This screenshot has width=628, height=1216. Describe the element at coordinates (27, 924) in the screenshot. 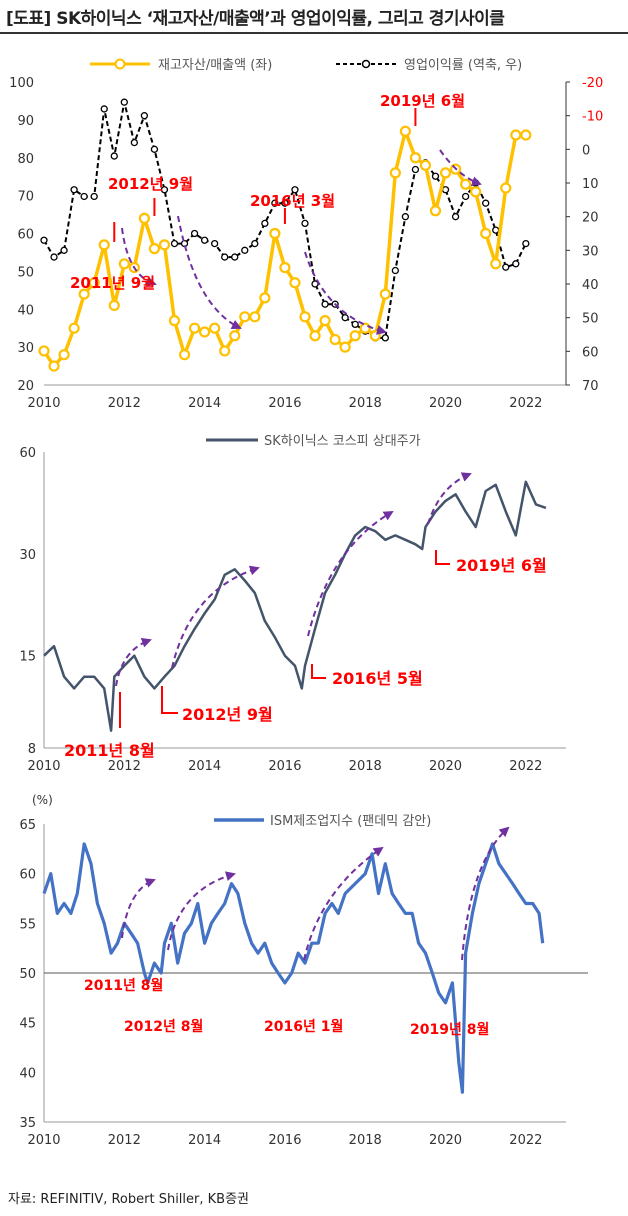

I see `y-tick-label: 55` at that location.